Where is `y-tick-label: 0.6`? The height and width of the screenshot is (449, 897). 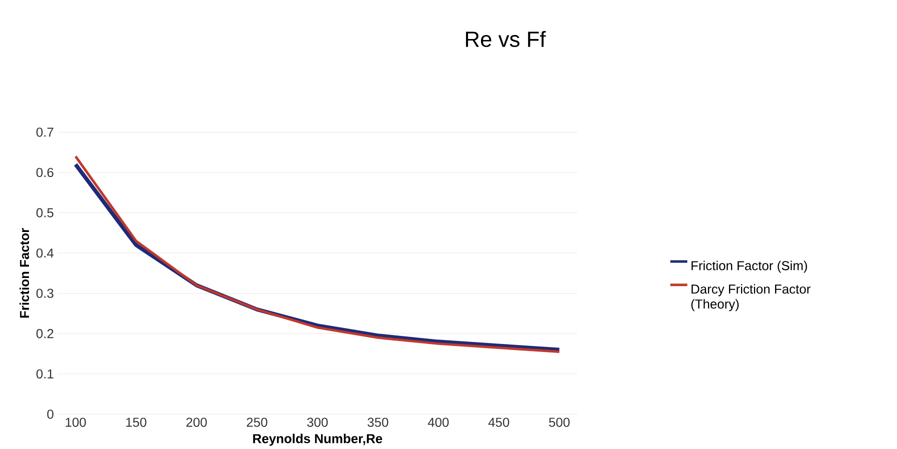 y-tick-label: 0.6 is located at coordinates (45, 173).